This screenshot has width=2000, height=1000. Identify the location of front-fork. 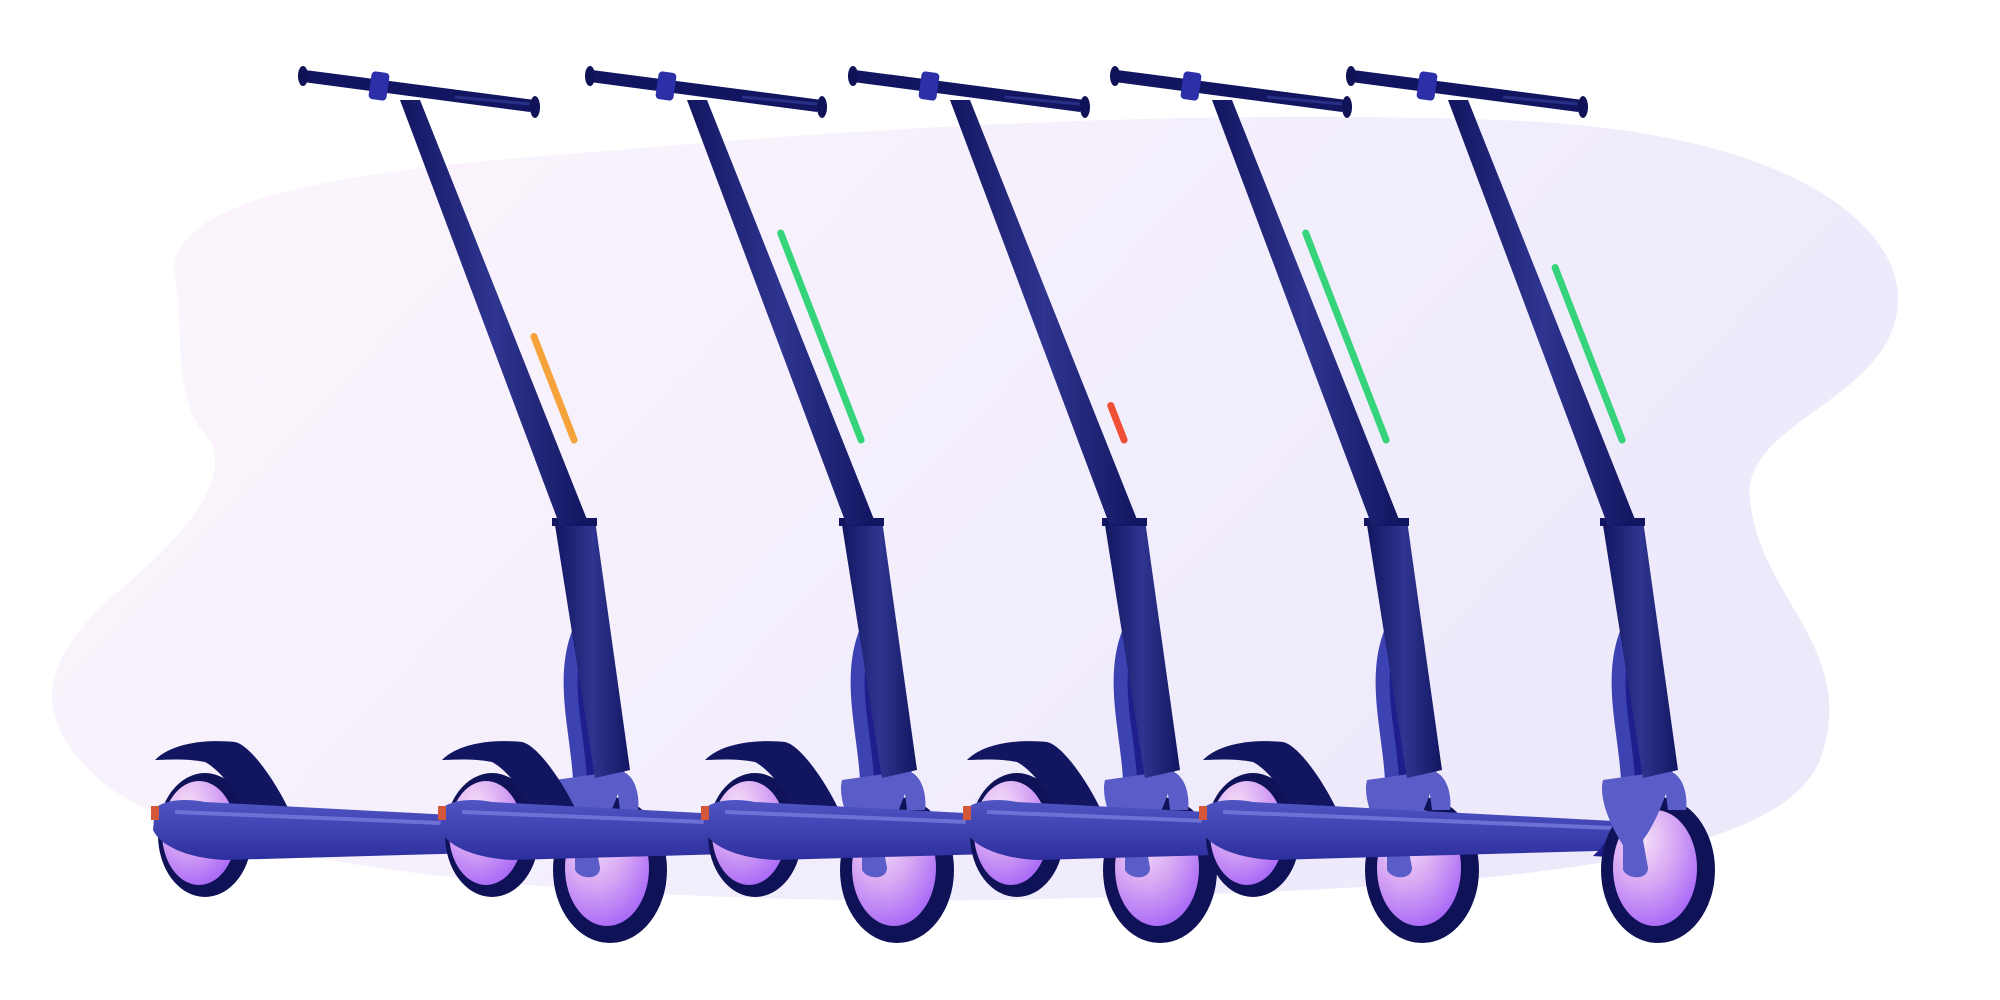
(1637, 824).